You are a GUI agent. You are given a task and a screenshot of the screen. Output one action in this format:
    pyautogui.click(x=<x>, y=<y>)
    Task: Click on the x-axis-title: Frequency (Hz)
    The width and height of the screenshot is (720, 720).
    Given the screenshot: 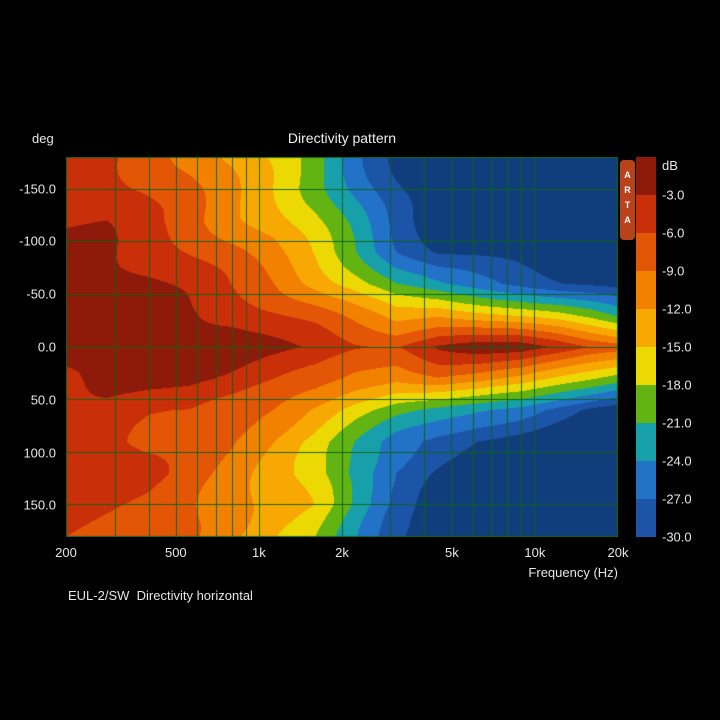 What is the action you would take?
    pyautogui.click(x=573, y=572)
    